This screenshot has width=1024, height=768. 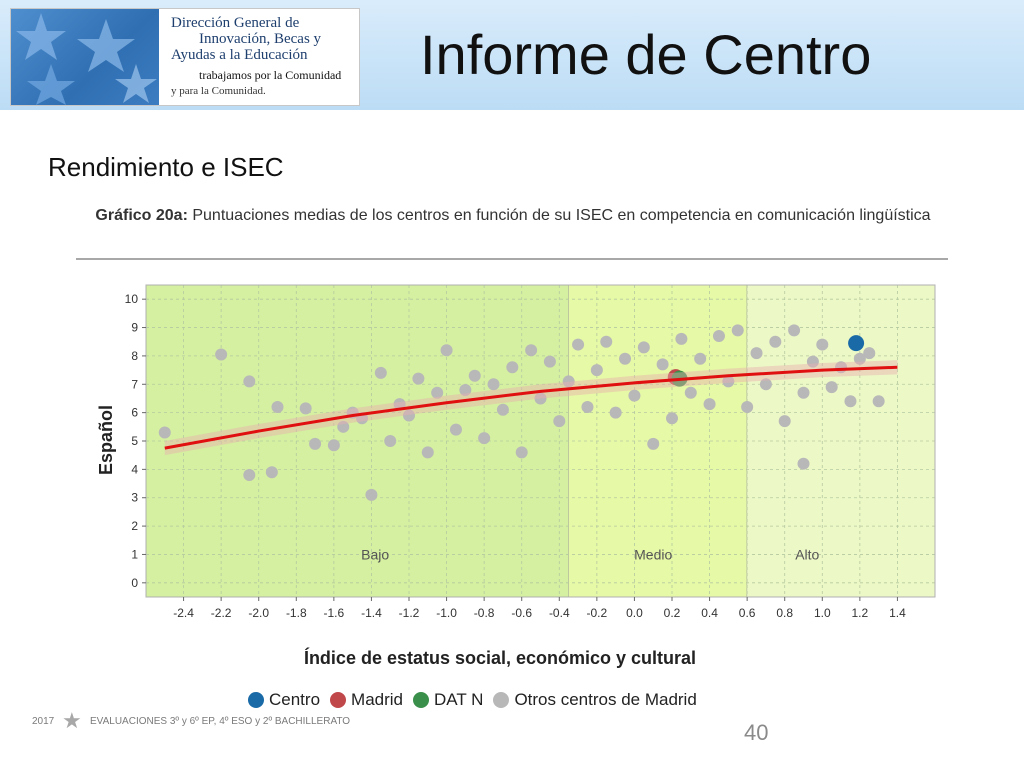 I want to click on x-tick-label: 0.4, so click(x=709, y=613).